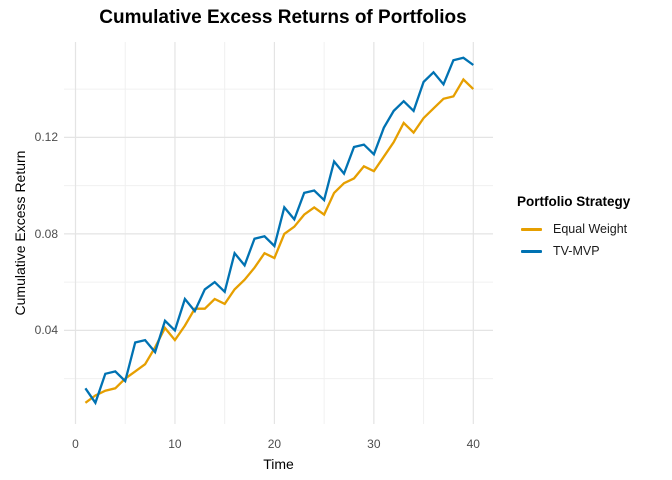 This screenshot has width=672, height=480. I want to click on legend-label: TV-MVP, so click(576, 251).